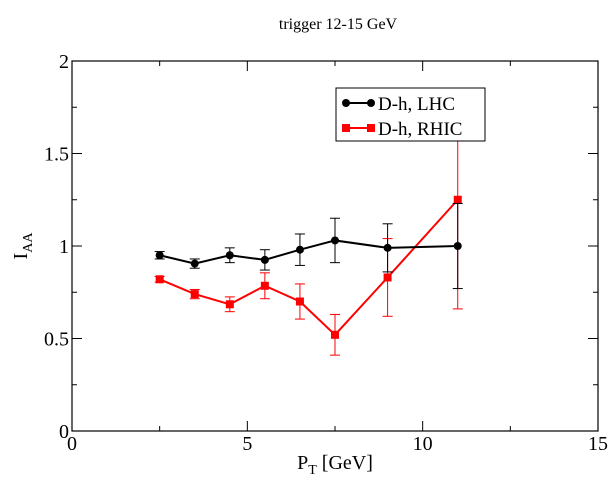 The height and width of the screenshot is (477, 613). I want to click on x-tick-label: 10, so click(423, 444).